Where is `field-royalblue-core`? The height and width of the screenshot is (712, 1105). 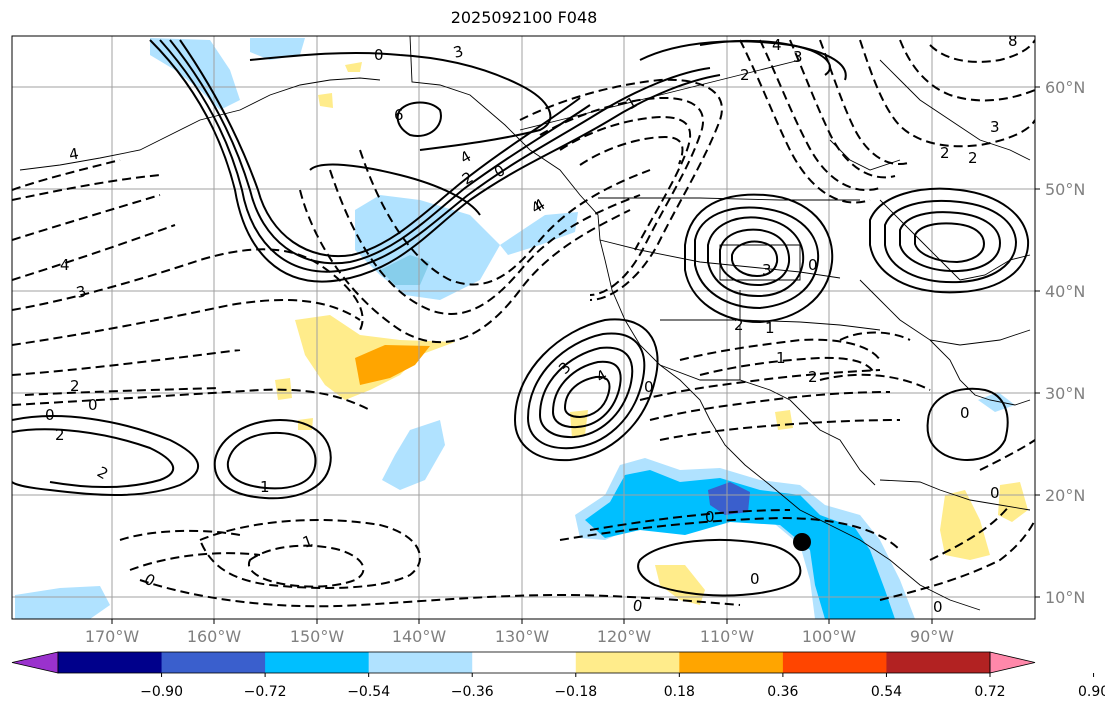
field-royalblue-core is located at coordinates (729, 498).